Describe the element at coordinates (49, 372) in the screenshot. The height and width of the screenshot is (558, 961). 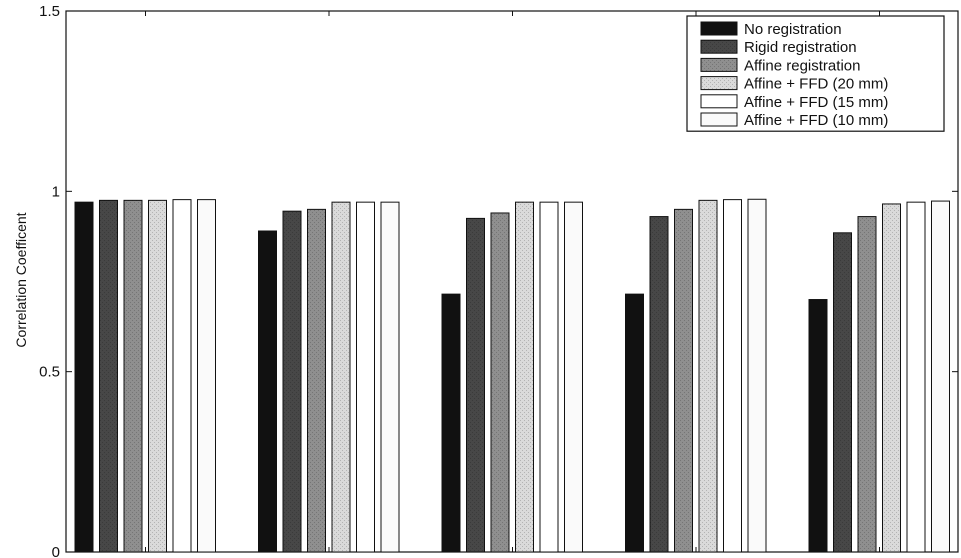
I see `y-tick-label: 0.5` at that location.